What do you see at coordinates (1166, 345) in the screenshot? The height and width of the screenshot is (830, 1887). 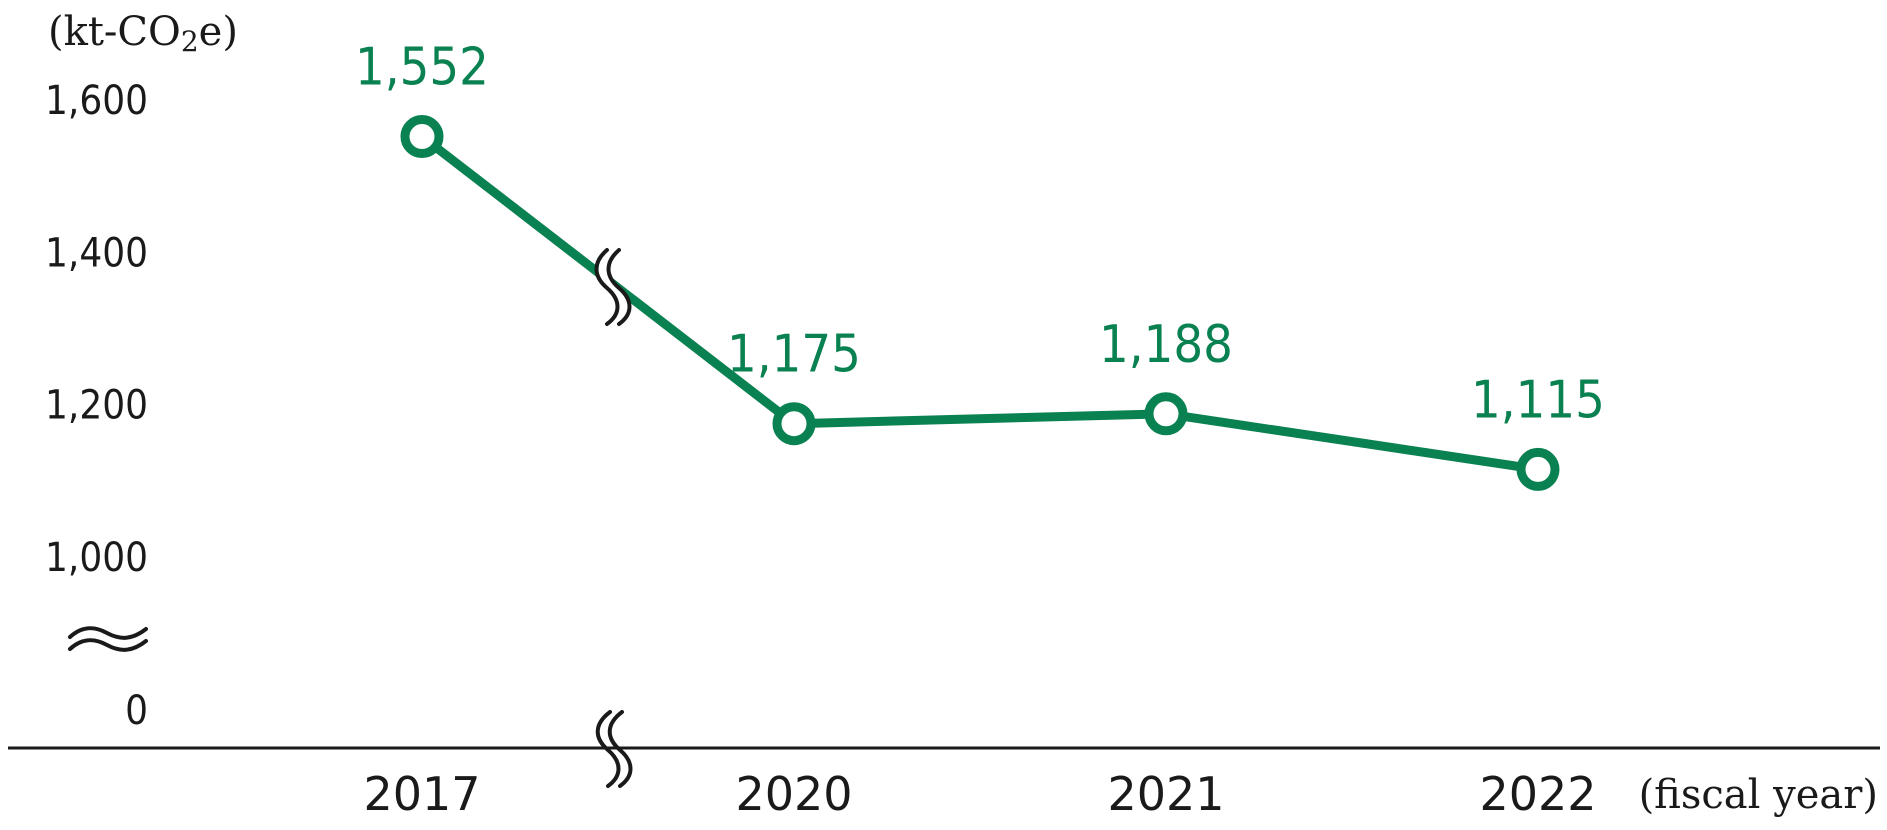 I see `data-label-2021: 1,188` at bounding box center [1166, 345].